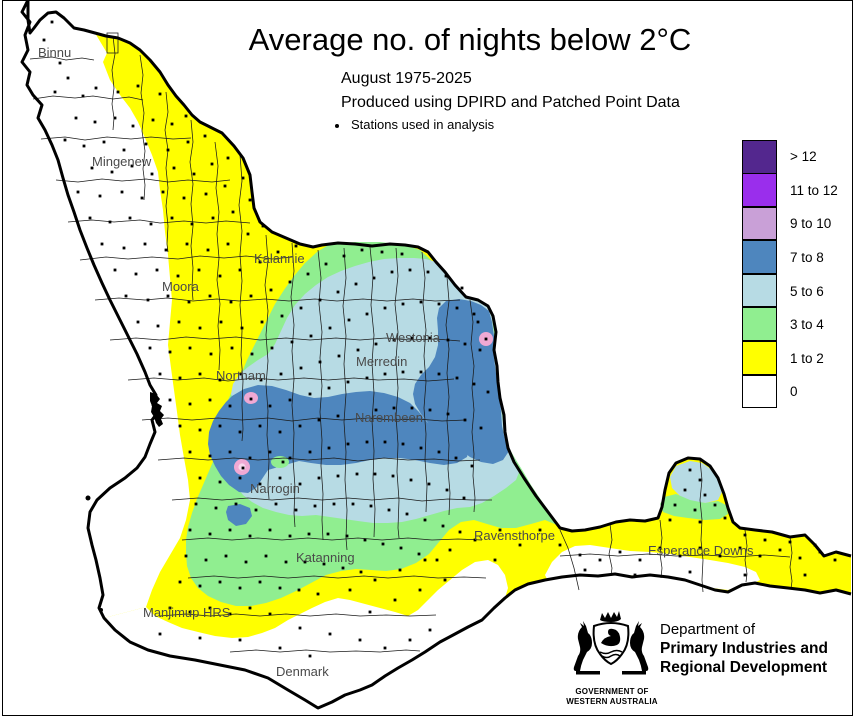 The width and height of the screenshot is (855, 720). I want to click on zone-steelblue-small, so click(239, 515).